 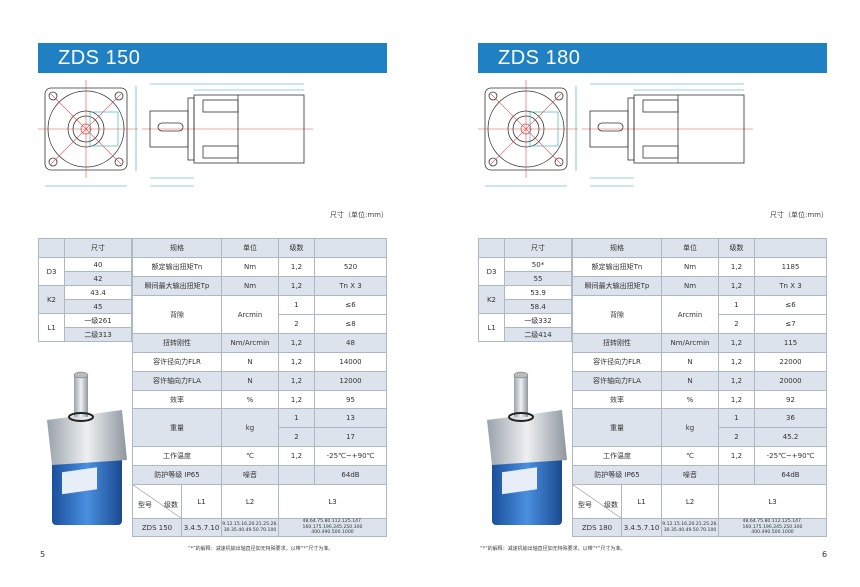 I want to click on model-title-bar: ZDS 150, so click(x=212, y=58).